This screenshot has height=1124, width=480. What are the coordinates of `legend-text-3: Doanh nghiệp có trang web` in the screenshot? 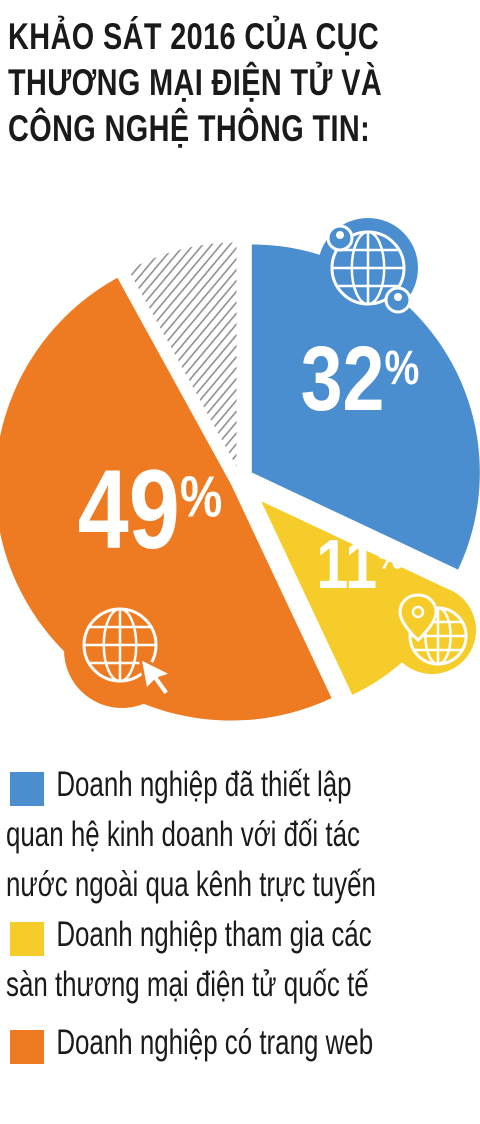 It's located at (189, 1043).